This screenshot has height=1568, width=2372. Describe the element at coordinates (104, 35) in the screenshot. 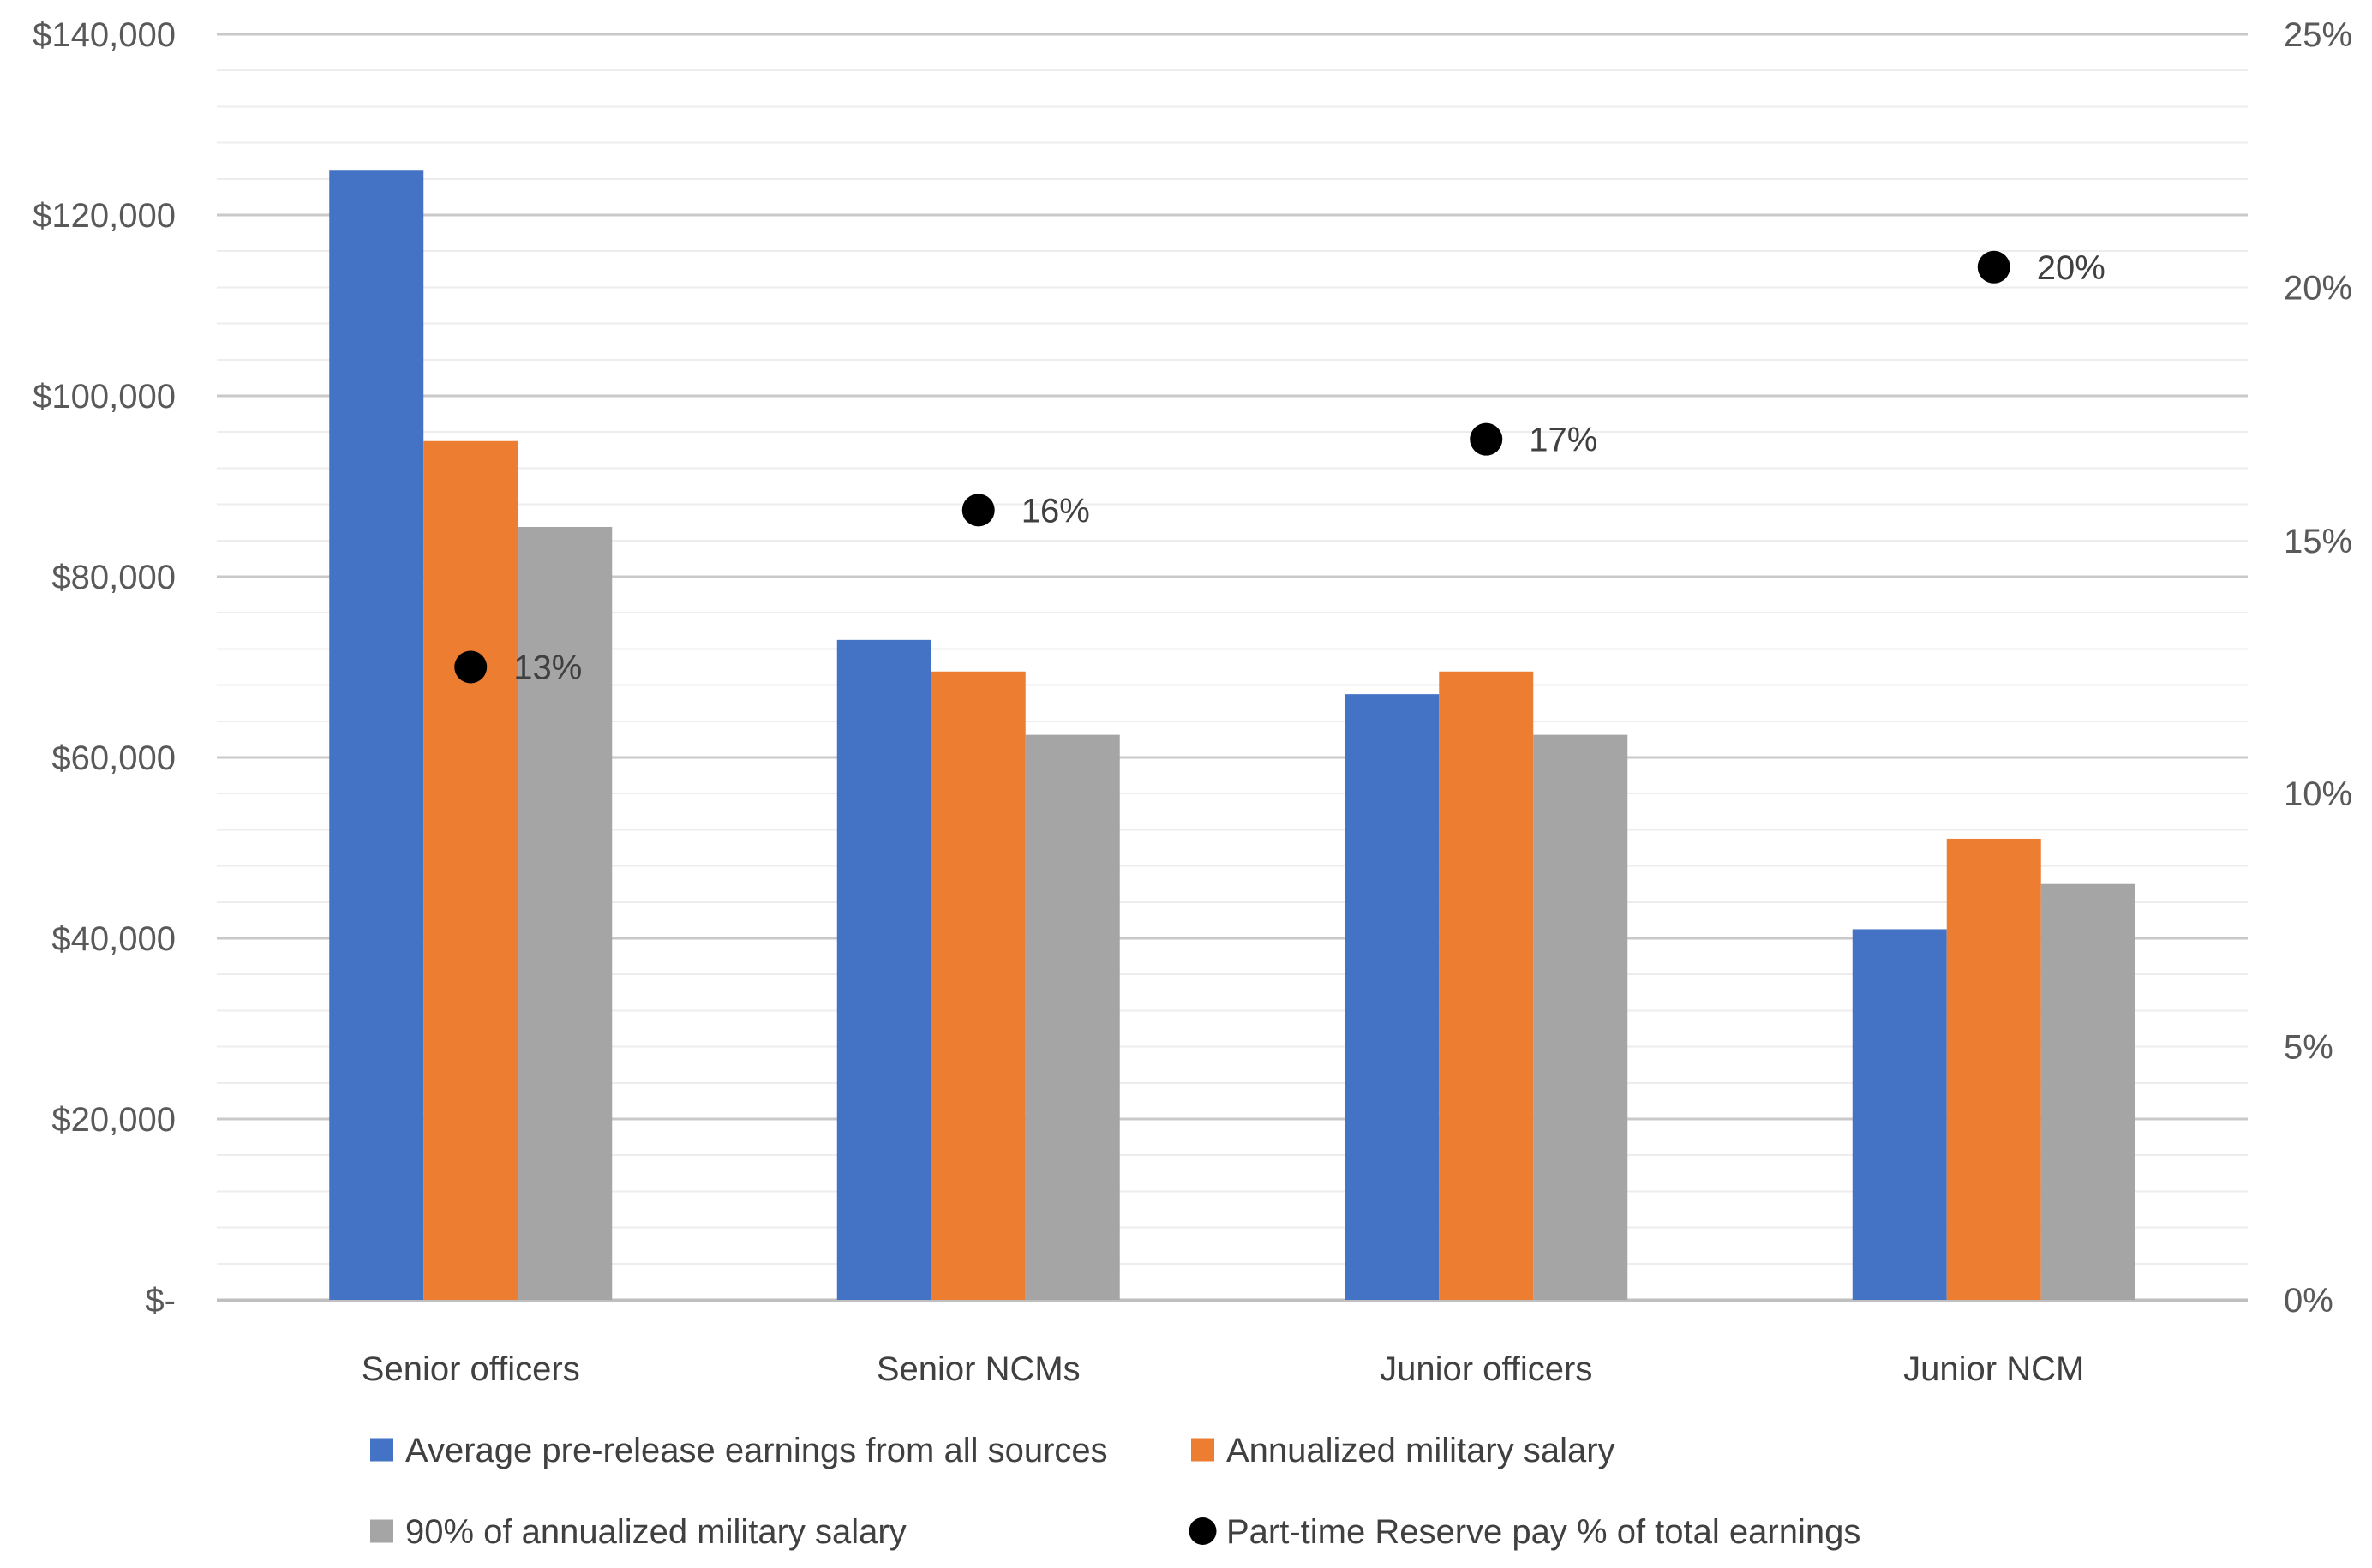

I see `left-axis-tick-label: $140,000` at that location.